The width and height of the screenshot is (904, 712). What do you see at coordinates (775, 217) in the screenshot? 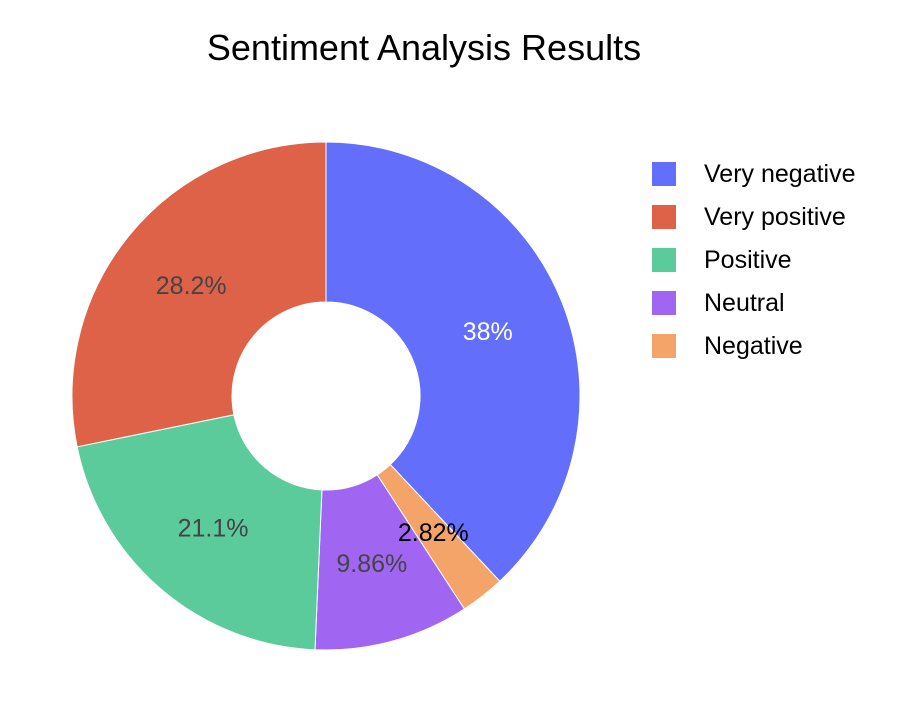
I see `legend-label-very-positive: Very positive` at bounding box center [775, 217].